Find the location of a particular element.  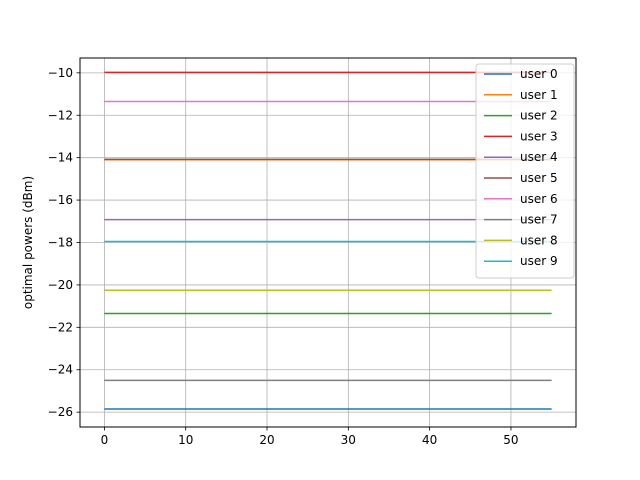

y-tick-label: −12 is located at coordinates (60, 115).